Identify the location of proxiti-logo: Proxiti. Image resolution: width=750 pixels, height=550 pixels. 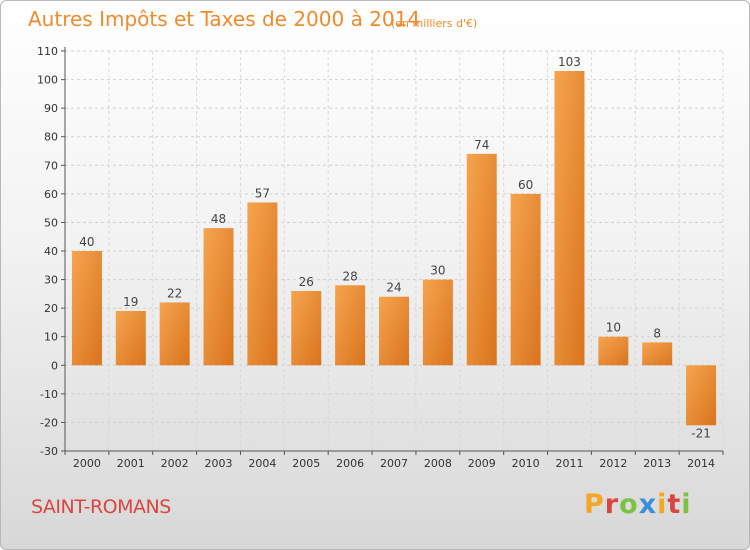
(638, 504).